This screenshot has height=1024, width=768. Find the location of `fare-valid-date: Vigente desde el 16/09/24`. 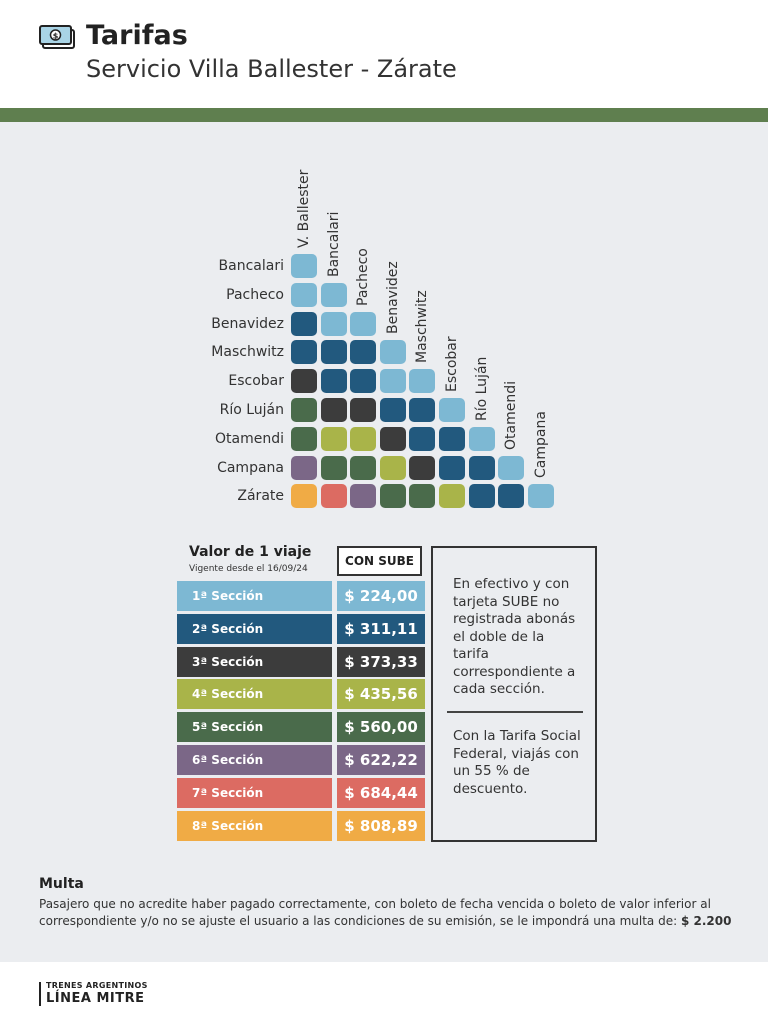

fare-valid-date: Vigente desde el 16/09/24 is located at coordinates (248, 569).